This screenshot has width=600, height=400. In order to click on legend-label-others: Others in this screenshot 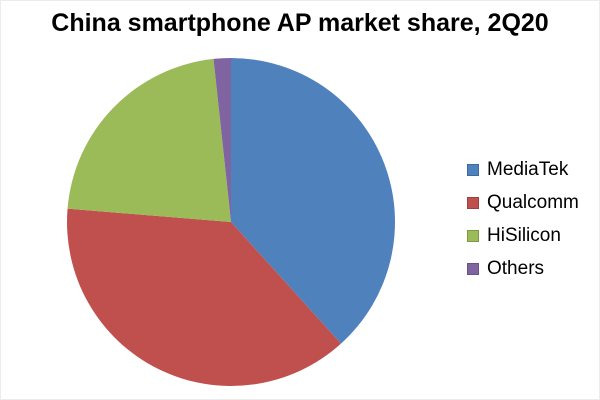, I will do `click(516, 268)`.